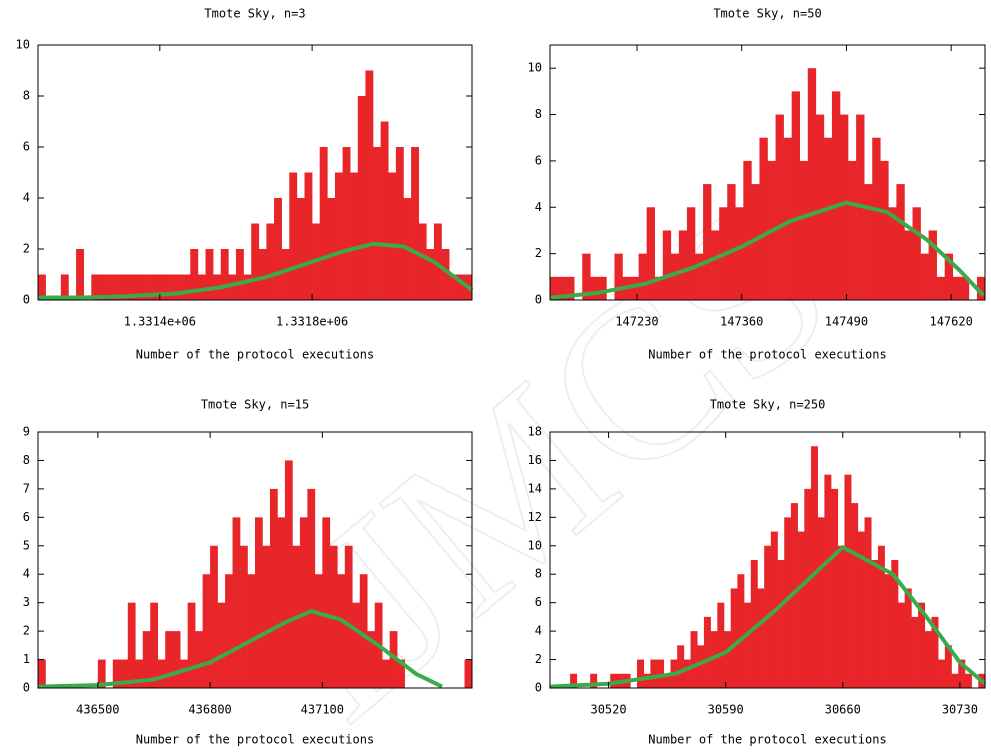 This screenshot has height=752, width=991. Describe the element at coordinates (26, 574) in the screenshot. I see `y-tick-label: 4` at that location.